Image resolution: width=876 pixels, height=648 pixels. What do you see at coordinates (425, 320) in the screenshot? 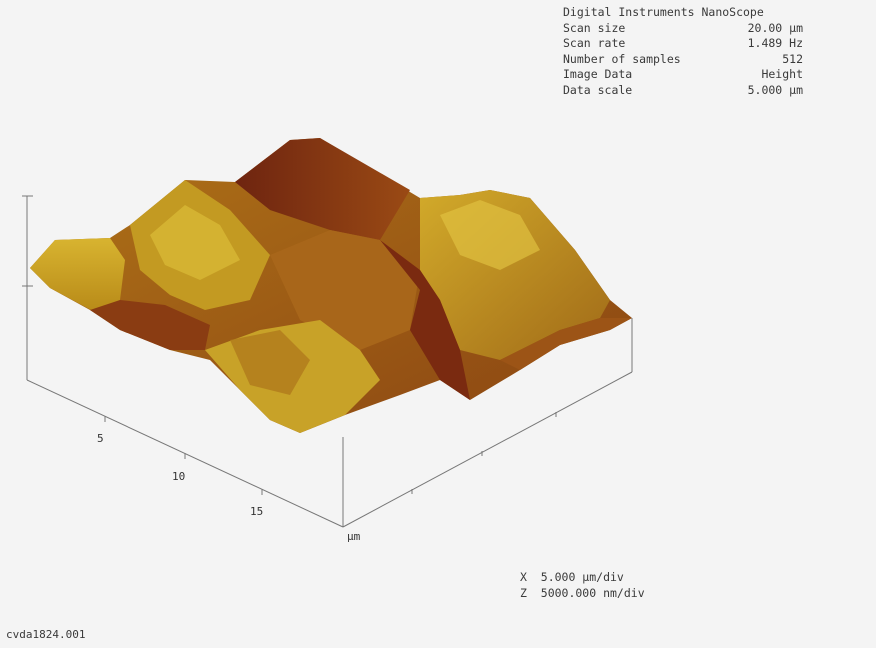
I see `surface-valley` at bounding box center [425, 320].